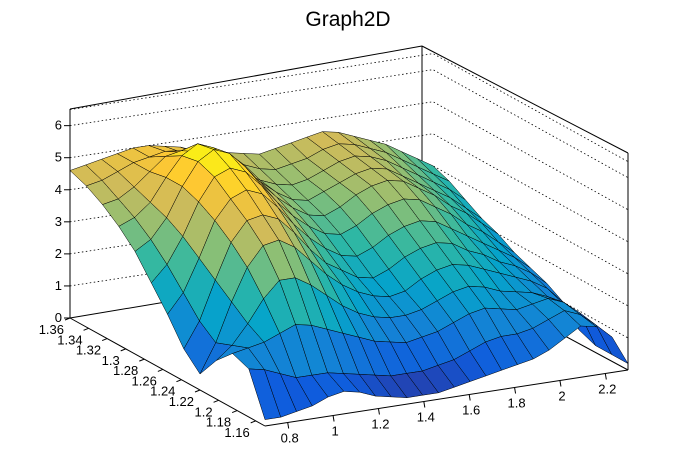  I want to click on y-tick-label: 1.3, so click(111, 360).